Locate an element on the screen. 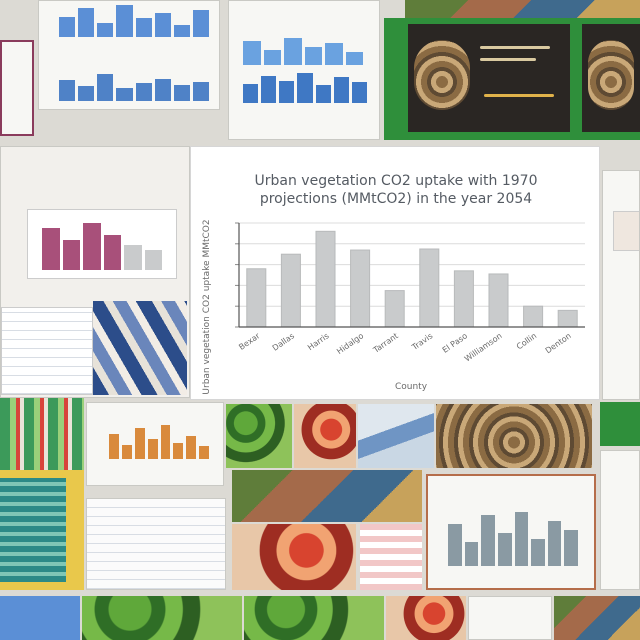 Image resolution: width=640 pixels, height=640 pixels. thumbnail-bars-blue is located at coordinates (303, 50).